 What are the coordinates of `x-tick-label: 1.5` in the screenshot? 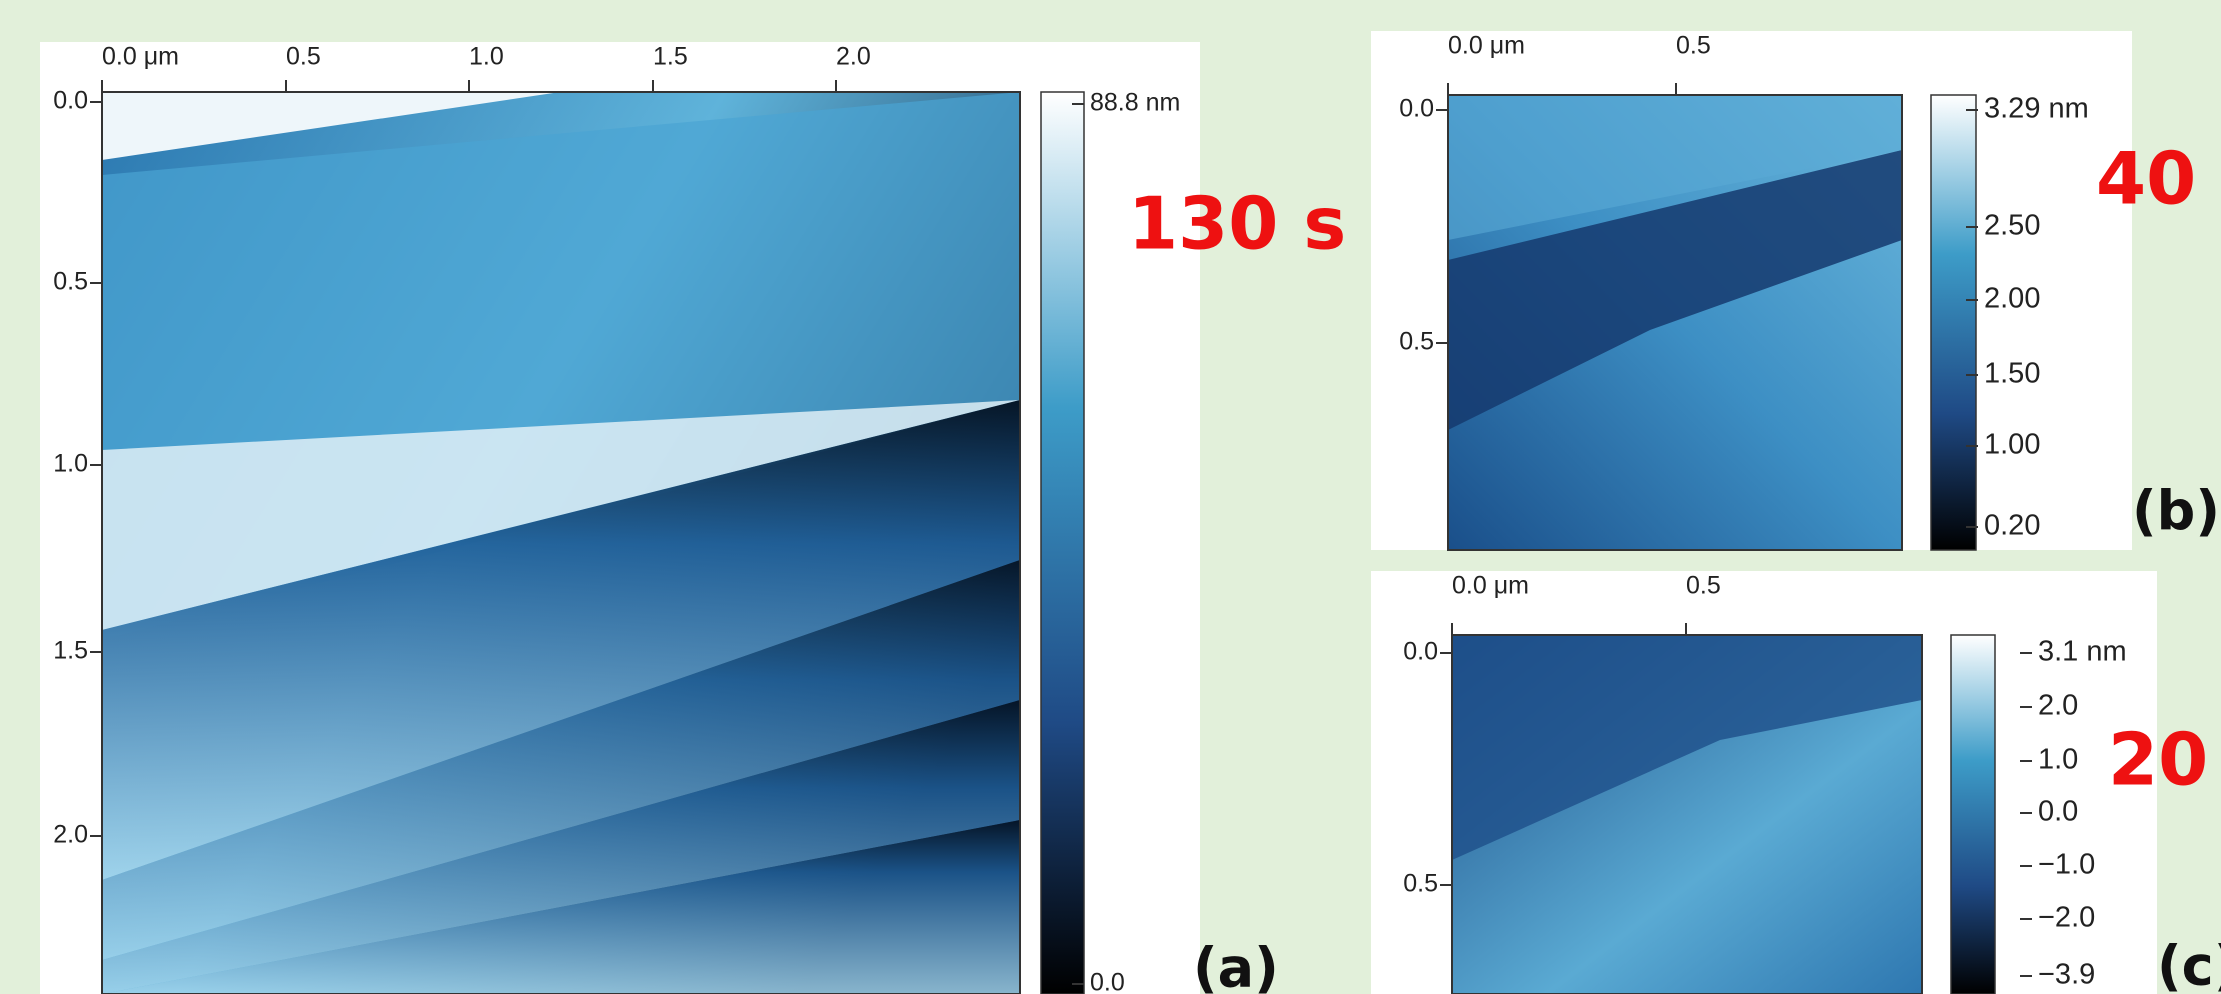 It's located at (670, 57).